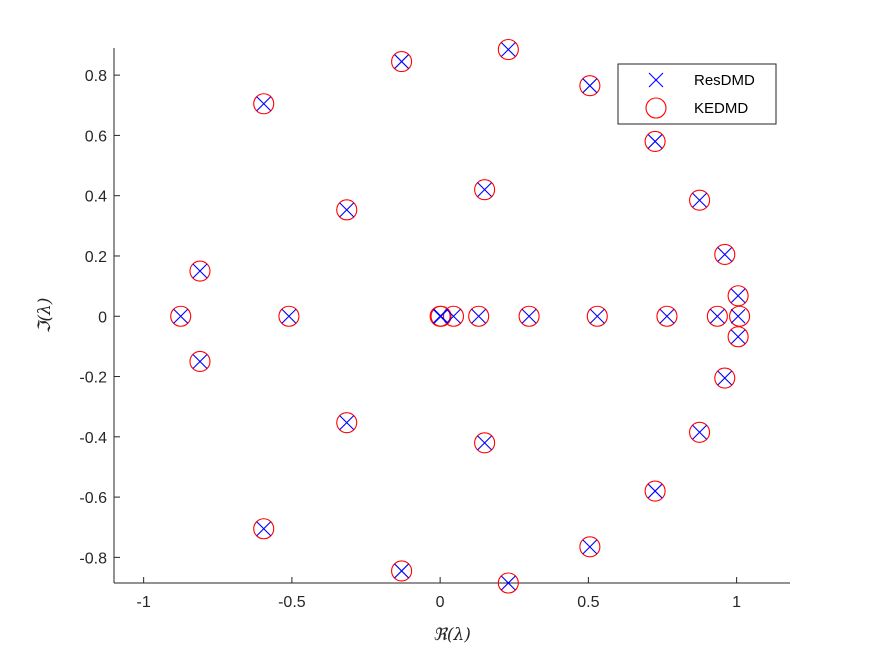  Describe the element at coordinates (588, 602) in the screenshot. I see `x-tick-label: 0.5` at that location.